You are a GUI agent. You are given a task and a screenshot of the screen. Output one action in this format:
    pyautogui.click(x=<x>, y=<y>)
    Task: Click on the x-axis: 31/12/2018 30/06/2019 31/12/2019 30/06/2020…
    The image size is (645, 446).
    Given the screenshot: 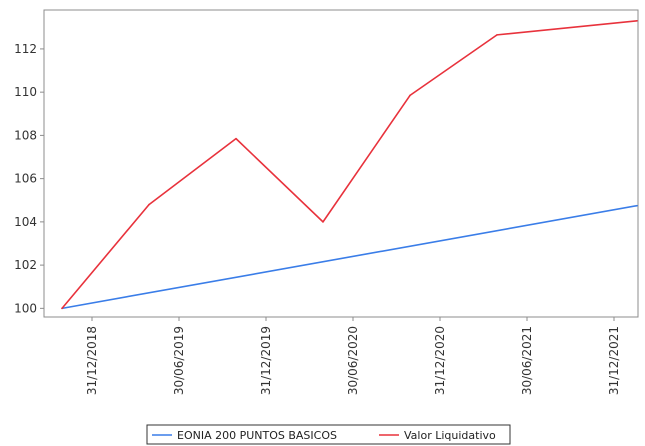 What is the action you would take?
    pyautogui.click(x=353, y=356)
    